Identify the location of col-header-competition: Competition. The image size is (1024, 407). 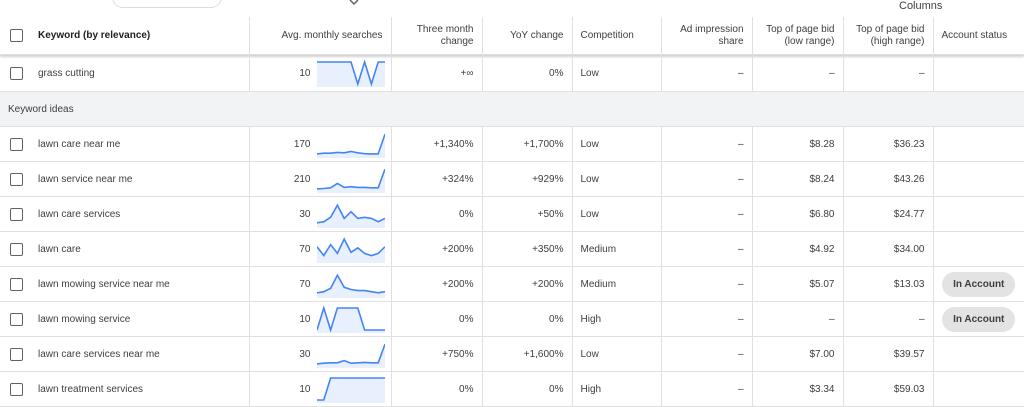
(616, 36).